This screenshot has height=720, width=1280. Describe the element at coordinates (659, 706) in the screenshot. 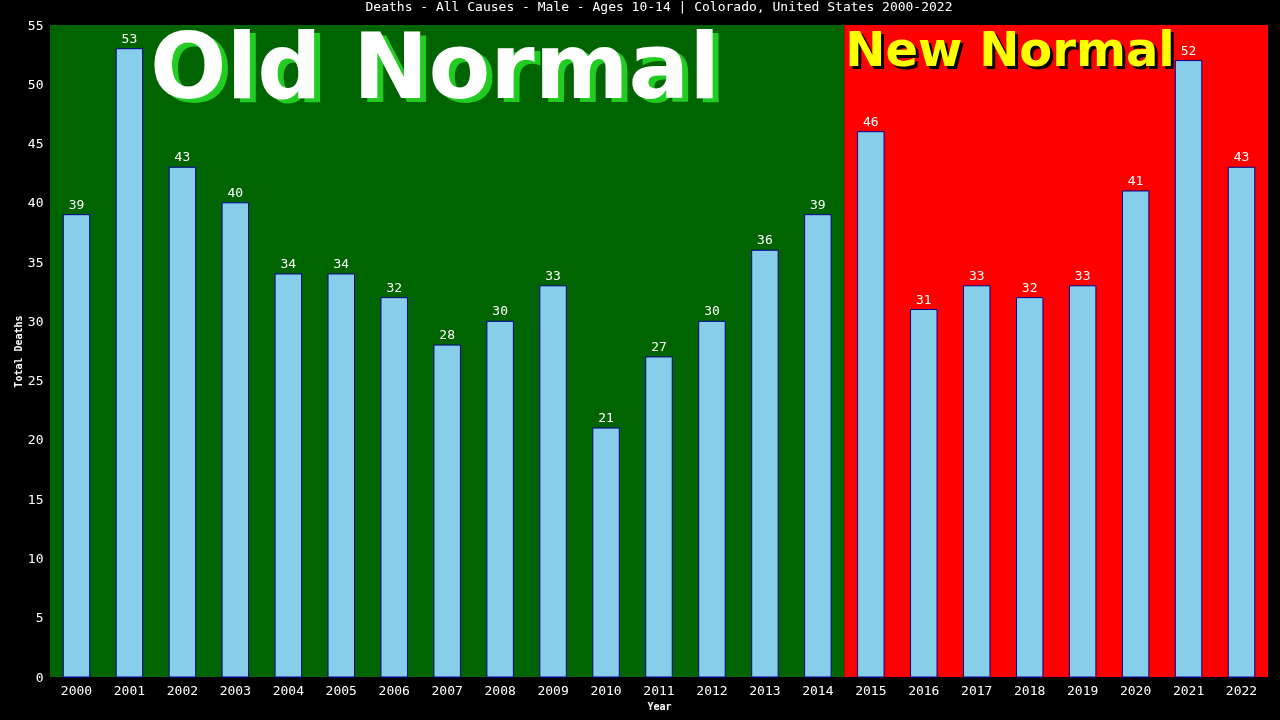

I see `x-axis-title: Year` at that location.